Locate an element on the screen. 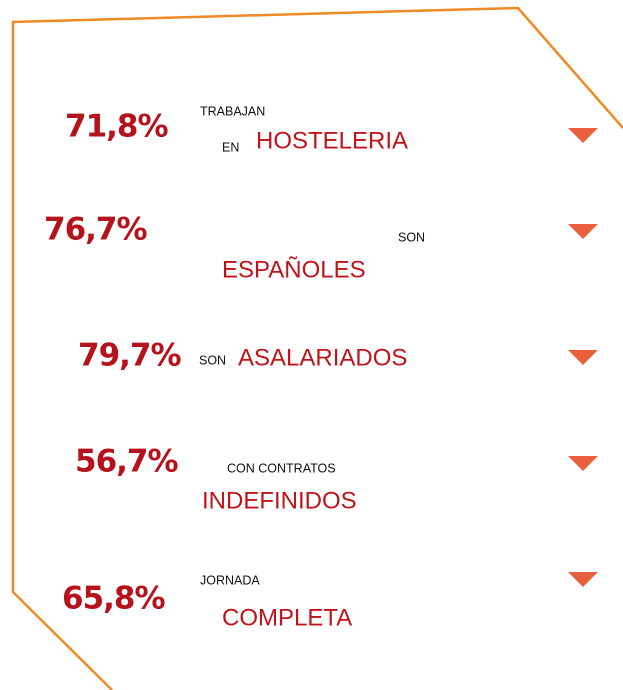 The width and height of the screenshot is (623, 690). item: 65,8% JORNADA COMPLETA is located at coordinates (330, 601).